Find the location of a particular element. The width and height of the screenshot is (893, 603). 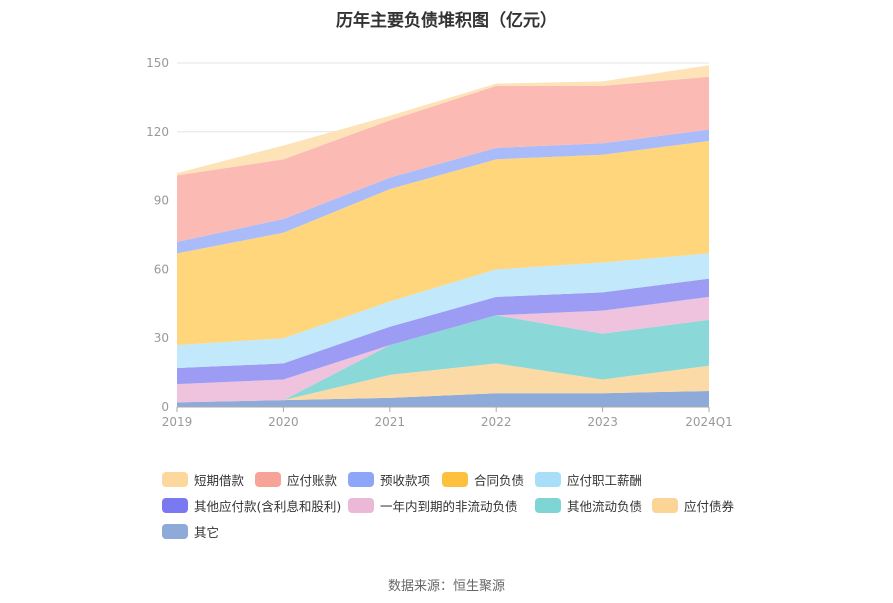

legend-item: 应付职工薪酬 is located at coordinates (588, 479).